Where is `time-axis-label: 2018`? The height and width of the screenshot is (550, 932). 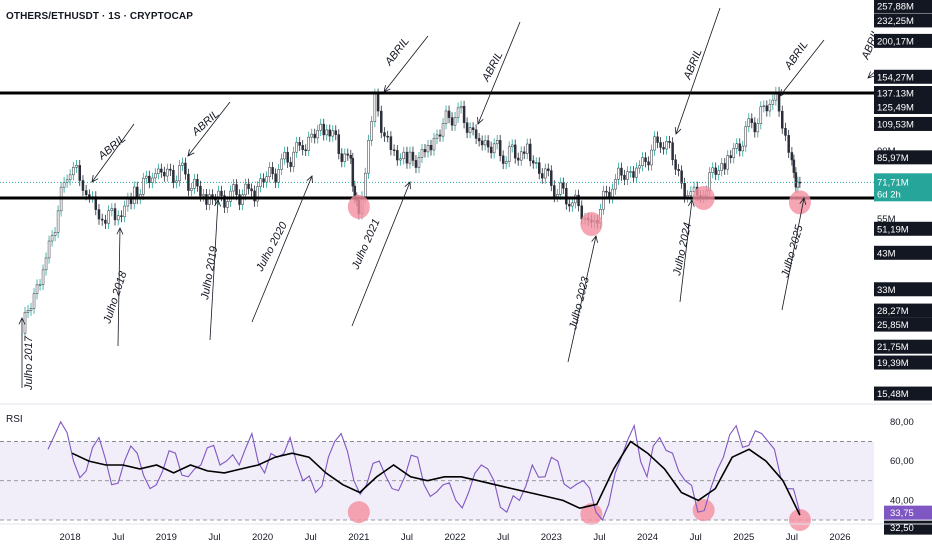
time-axis-label: 2018 is located at coordinates (70, 537).